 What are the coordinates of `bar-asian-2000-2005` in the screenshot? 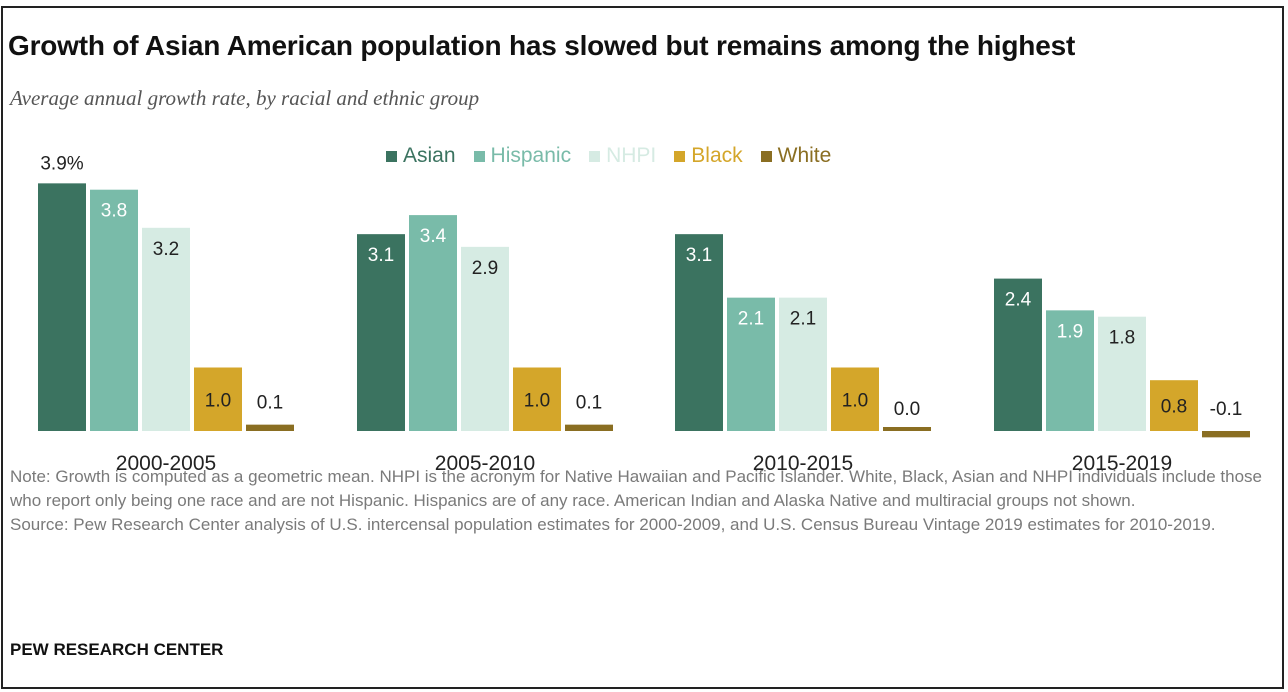 It's located at (62, 307).